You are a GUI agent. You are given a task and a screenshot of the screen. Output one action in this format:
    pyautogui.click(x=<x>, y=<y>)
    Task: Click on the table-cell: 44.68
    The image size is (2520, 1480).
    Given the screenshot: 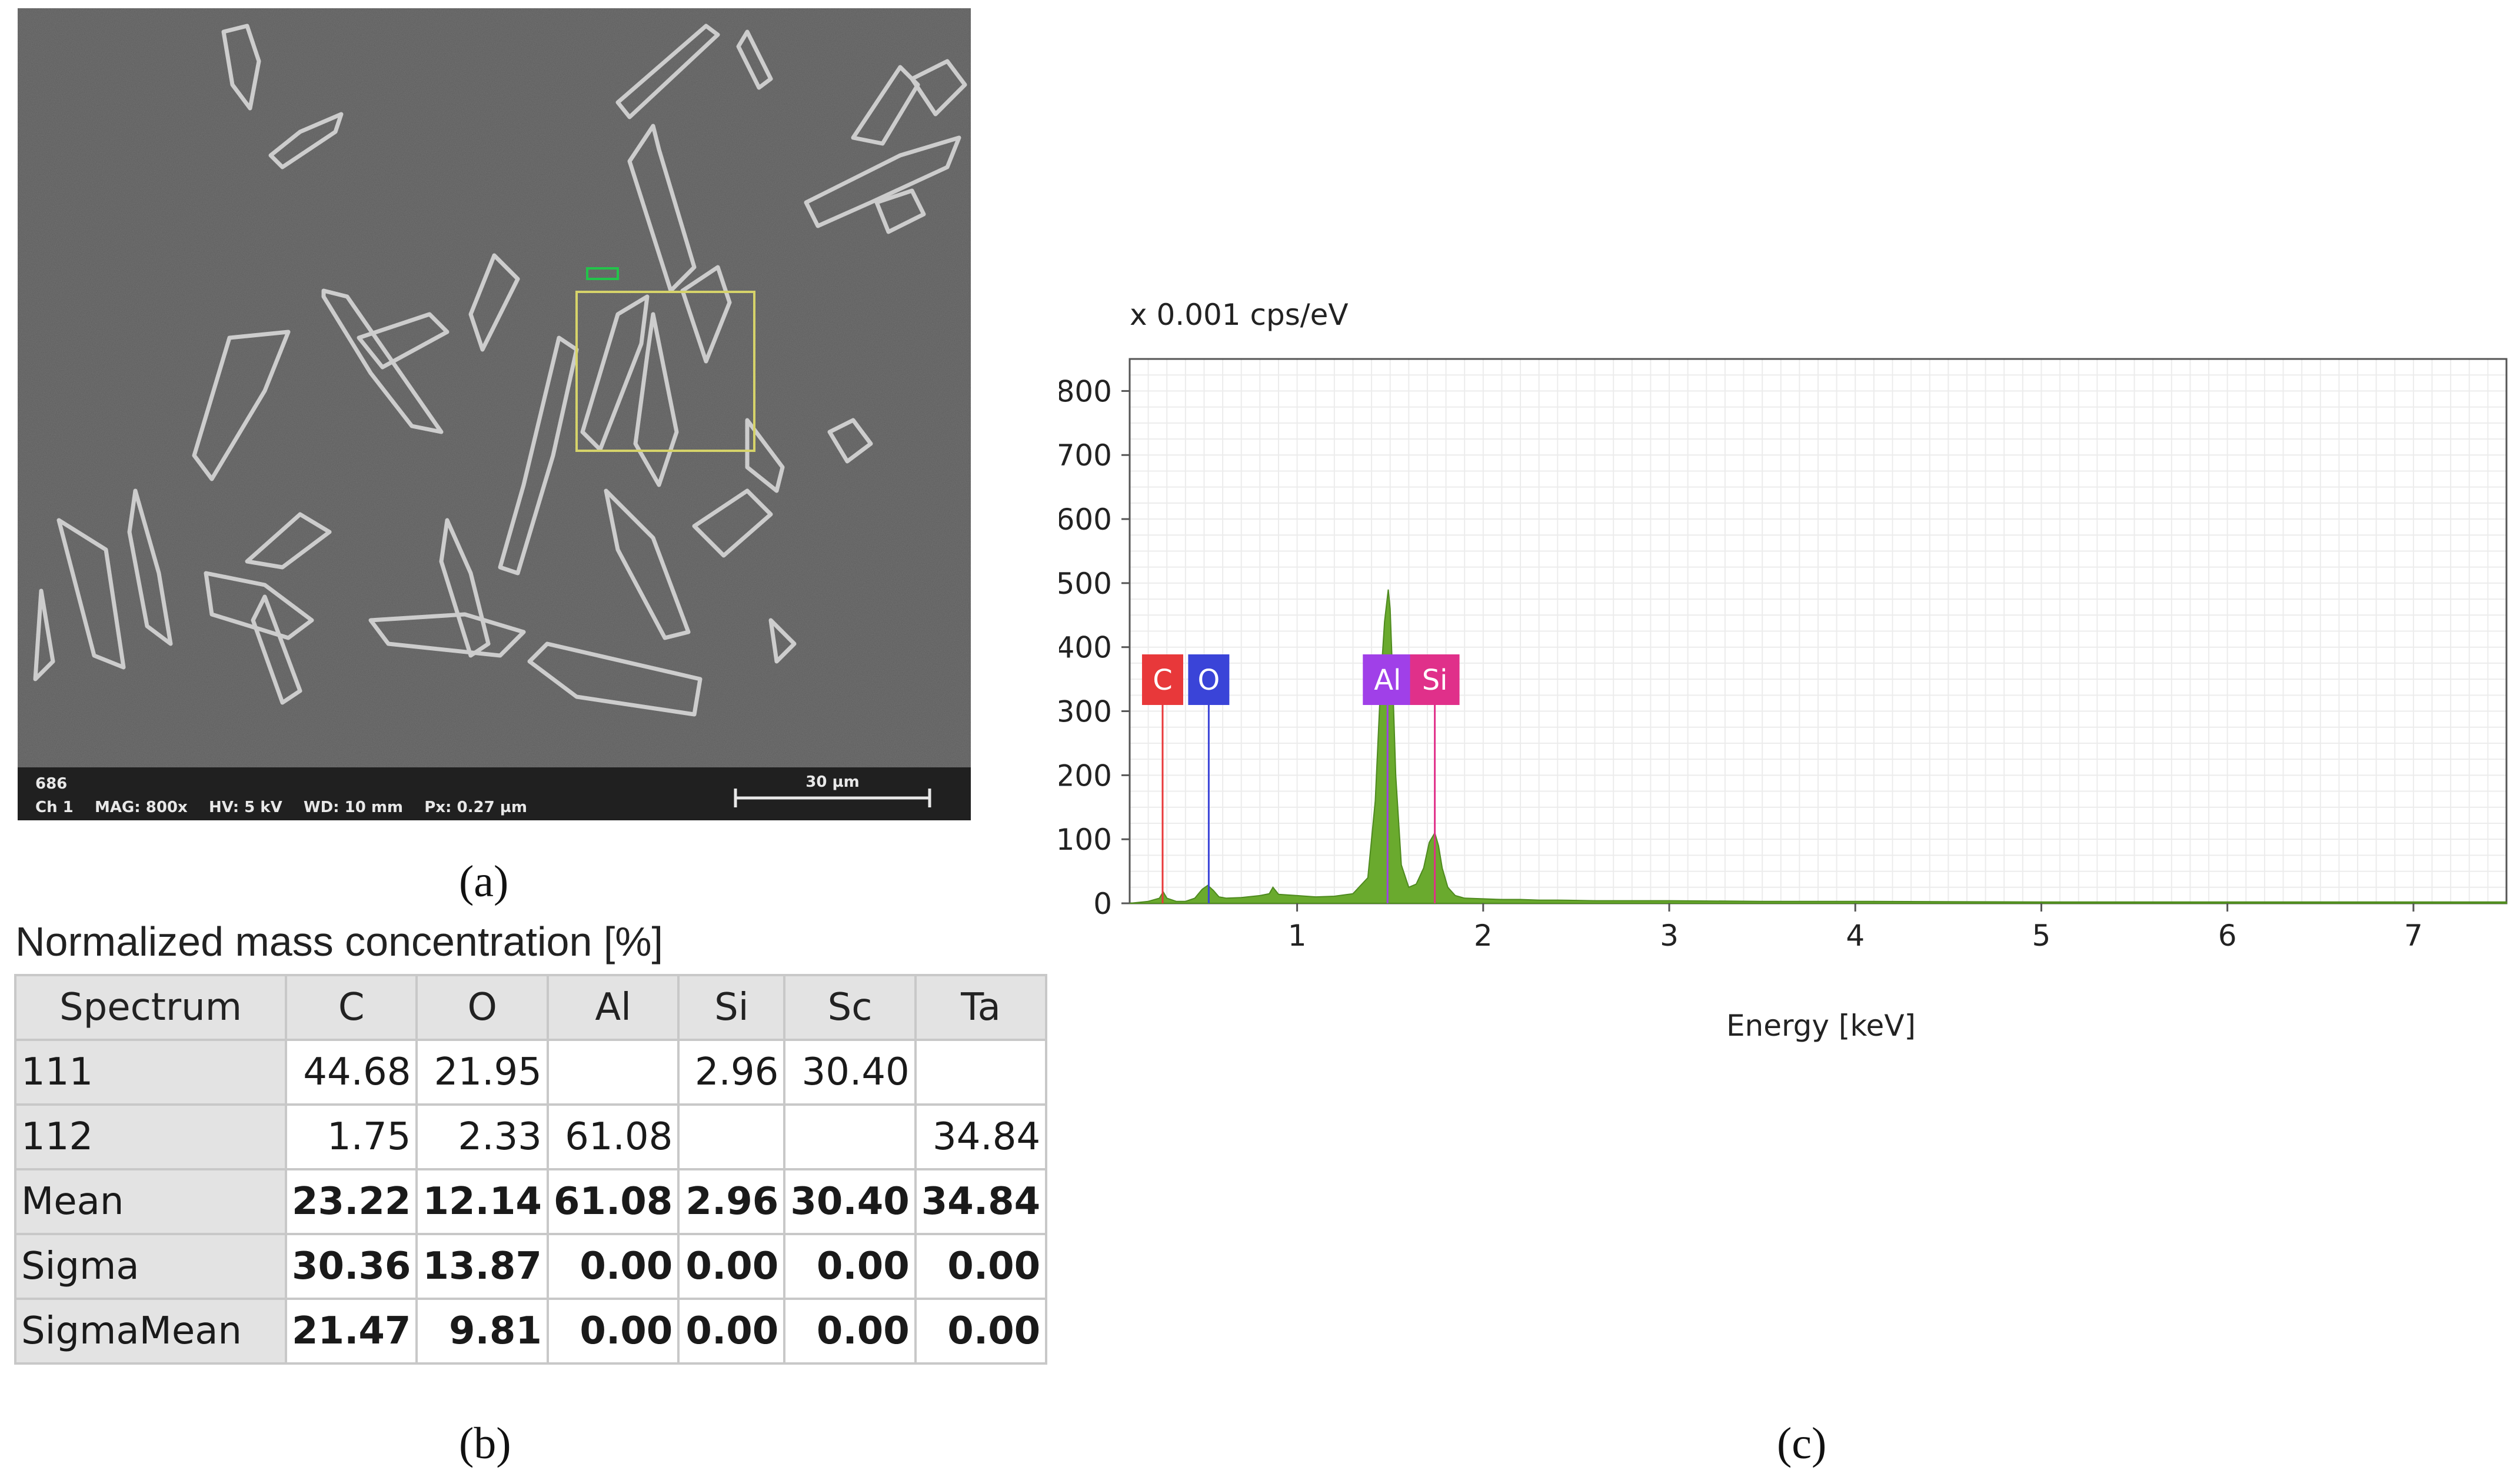 What is the action you would take?
    pyautogui.click(x=351, y=1072)
    